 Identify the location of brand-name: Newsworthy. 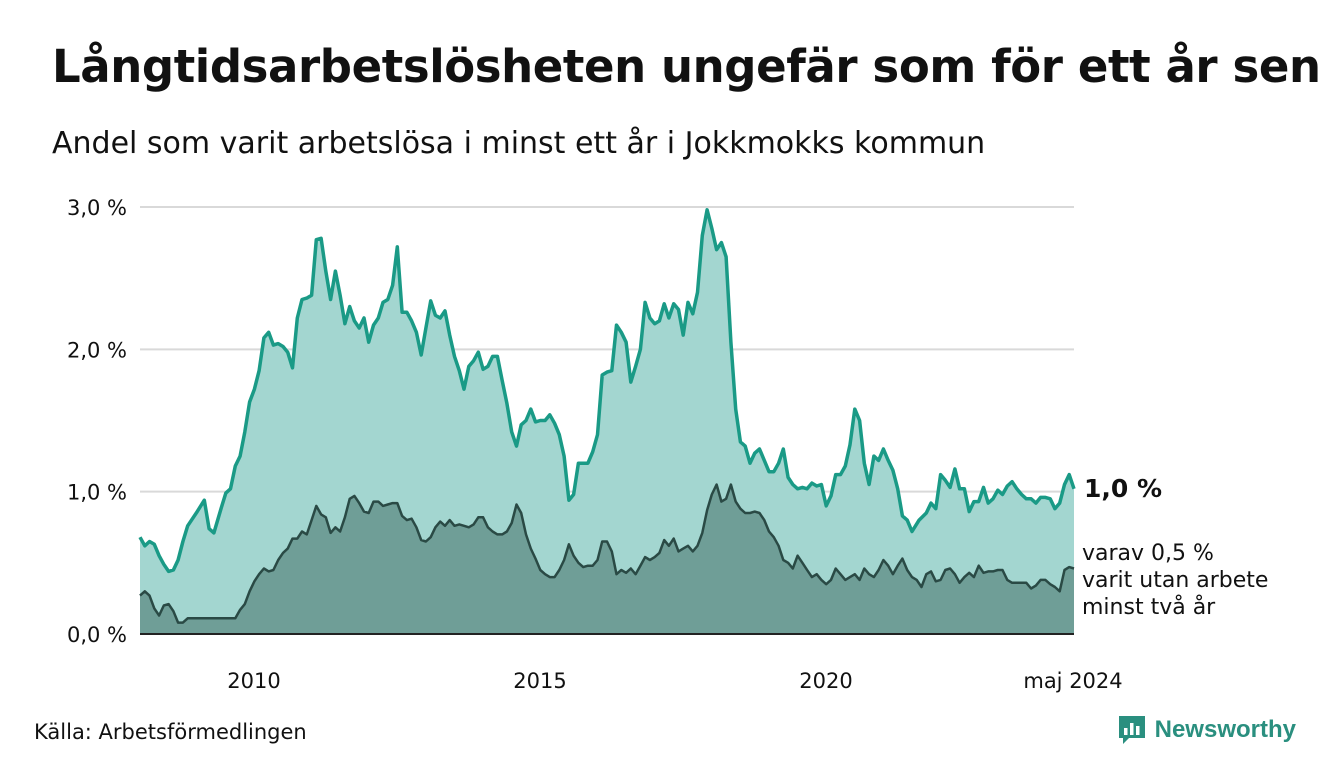
(1225, 729).